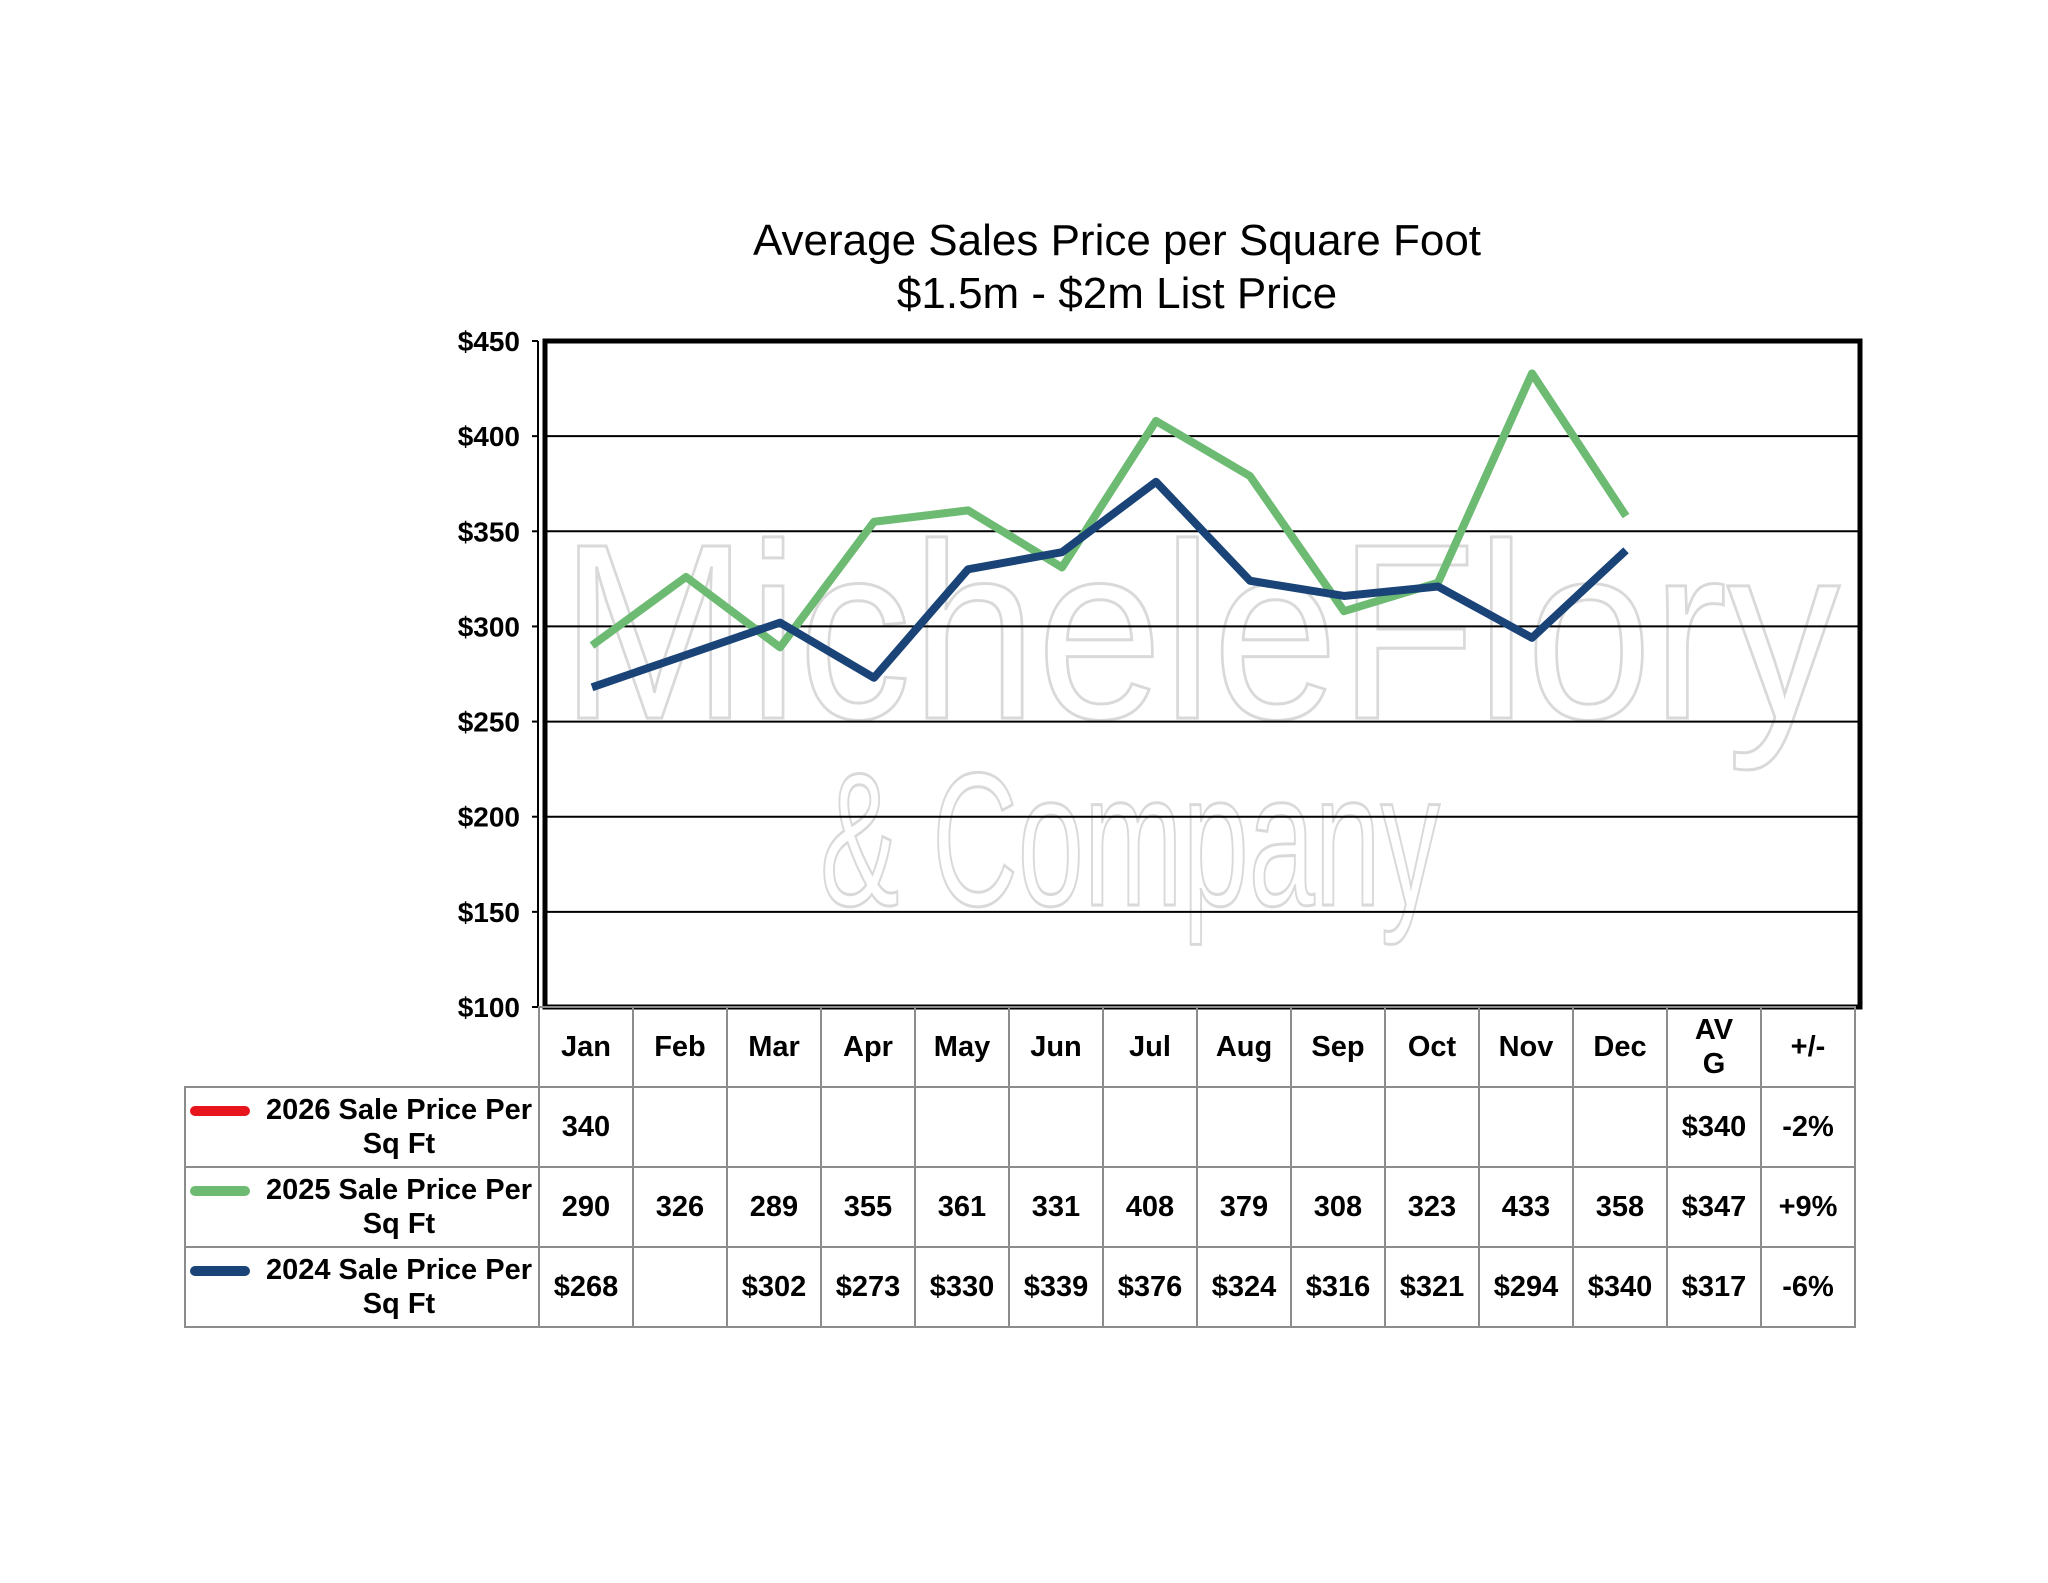 The height and width of the screenshot is (1583, 2048). Describe the element at coordinates (1338, 1287) in the screenshot. I see `table-cell: $316` at that location.